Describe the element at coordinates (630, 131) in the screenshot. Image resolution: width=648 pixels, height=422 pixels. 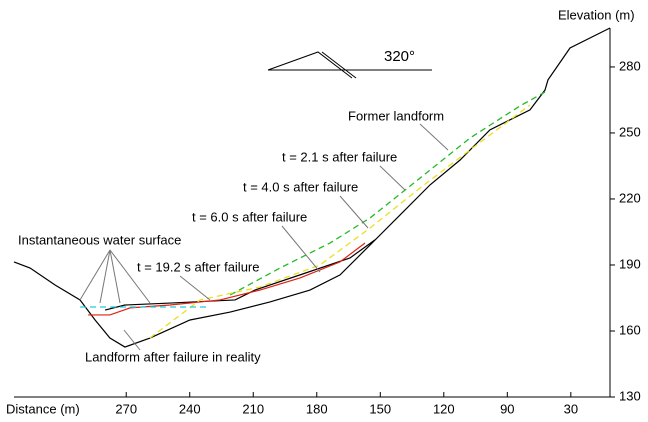
I see `y-tick-label: 250` at that location.